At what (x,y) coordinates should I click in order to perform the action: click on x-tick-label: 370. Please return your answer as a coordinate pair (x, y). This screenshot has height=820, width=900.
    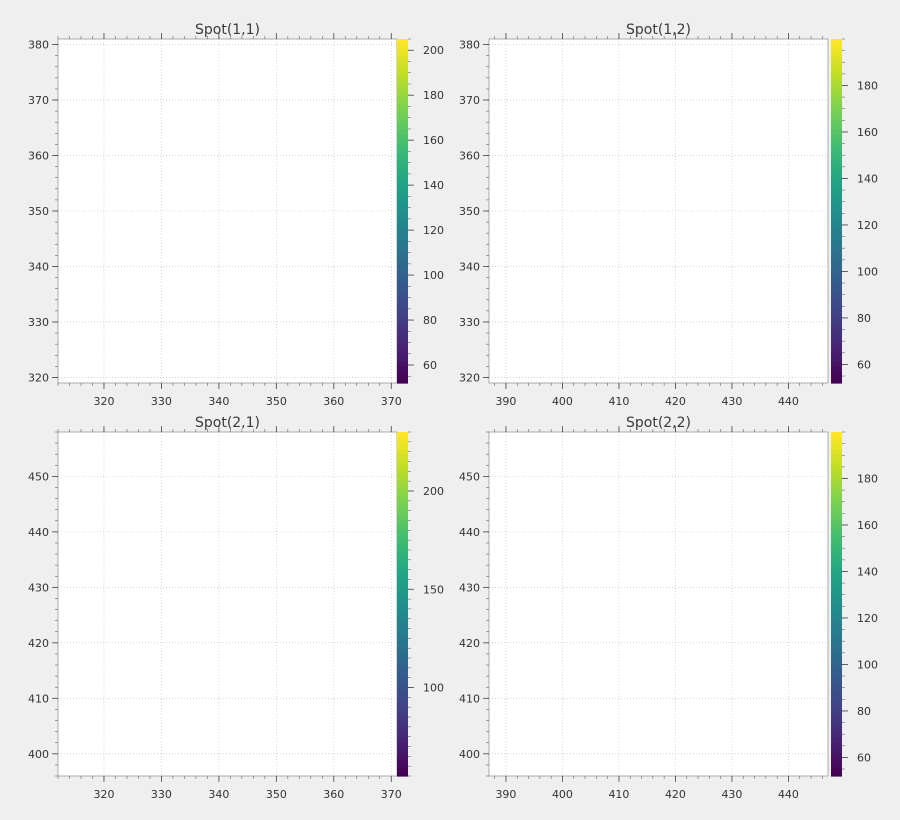
    Looking at the image, I should click on (391, 401).